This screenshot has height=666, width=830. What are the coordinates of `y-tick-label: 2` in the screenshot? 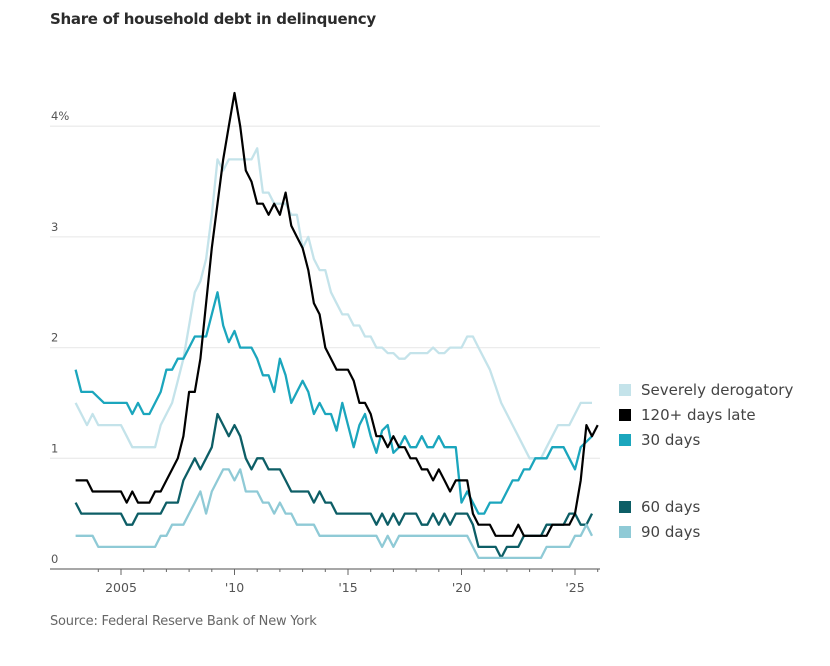 It's located at (54, 338).